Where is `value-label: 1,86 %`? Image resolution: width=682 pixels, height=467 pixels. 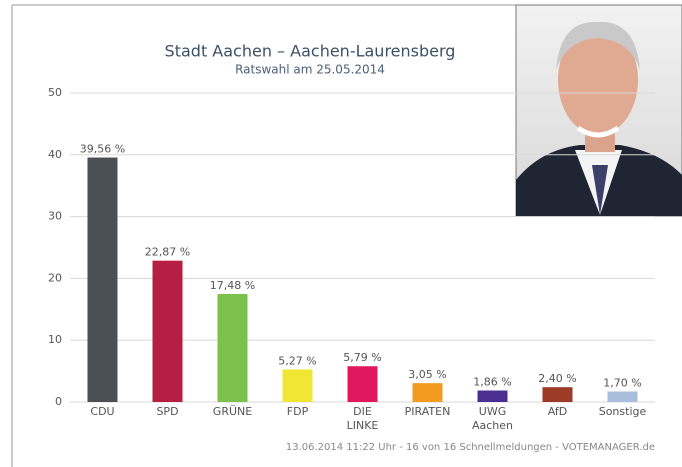
value-label: 1,86 % is located at coordinates (492, 382).